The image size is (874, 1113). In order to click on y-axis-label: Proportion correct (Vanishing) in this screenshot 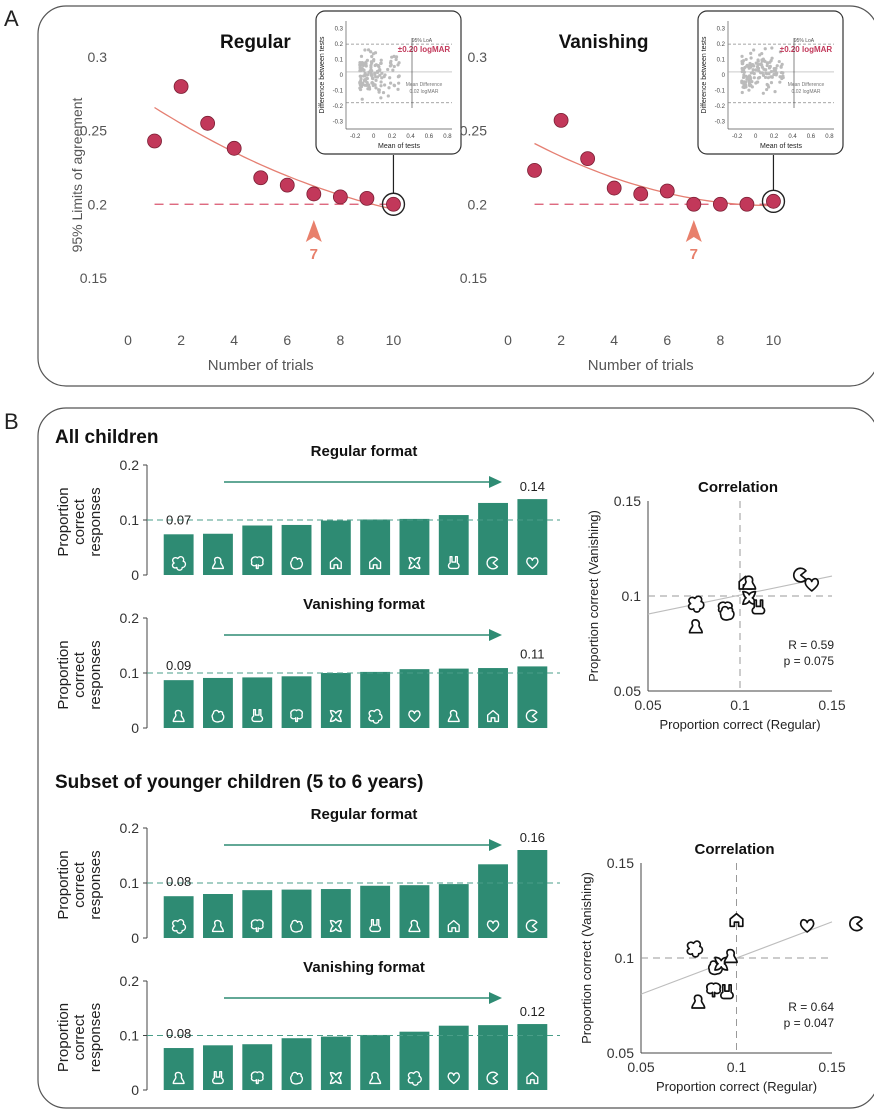, I will do `click(593, 596)`.